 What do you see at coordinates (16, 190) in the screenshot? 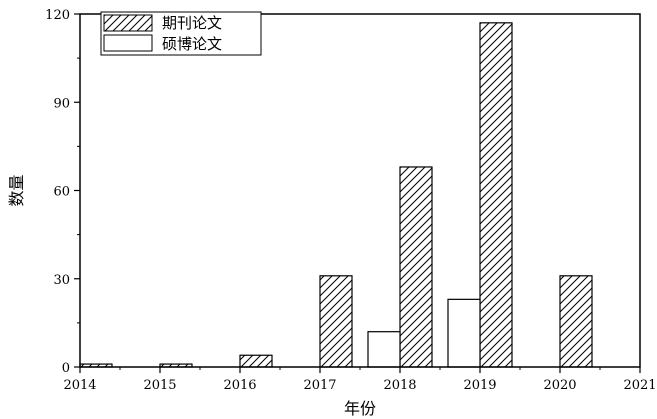
I see `y-axis-label: 数量` at bounding box center [16, 190].